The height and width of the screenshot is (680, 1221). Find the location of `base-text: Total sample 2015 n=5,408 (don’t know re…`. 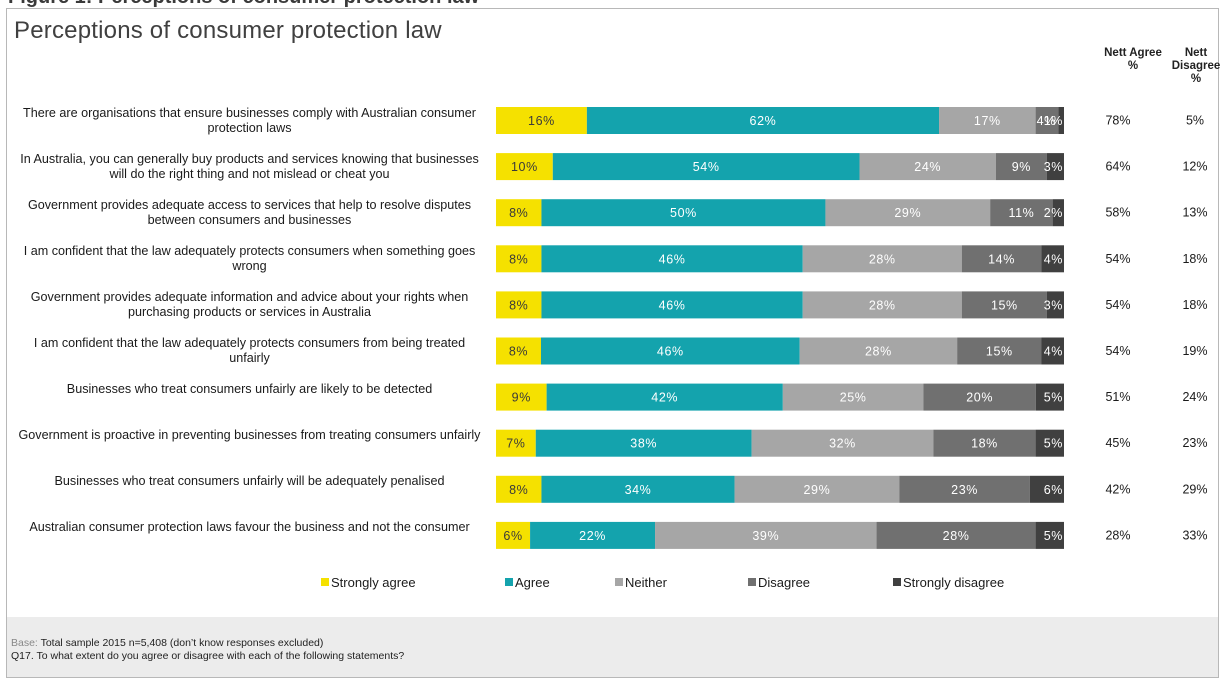

base-text: Total sample 2015 n=5,408 (don’t know re… is located at coordinates (180, 643).